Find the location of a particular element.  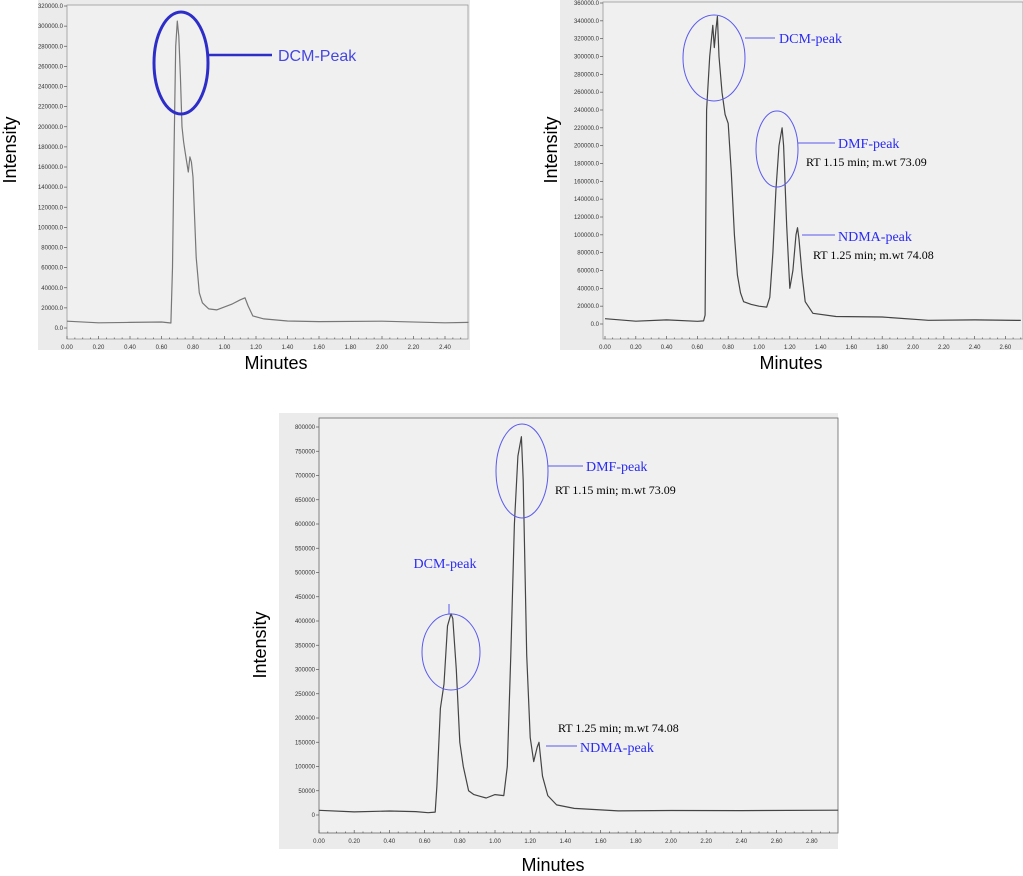

chart-1-xlabel: Minutes is located at coordinates (275, 363).